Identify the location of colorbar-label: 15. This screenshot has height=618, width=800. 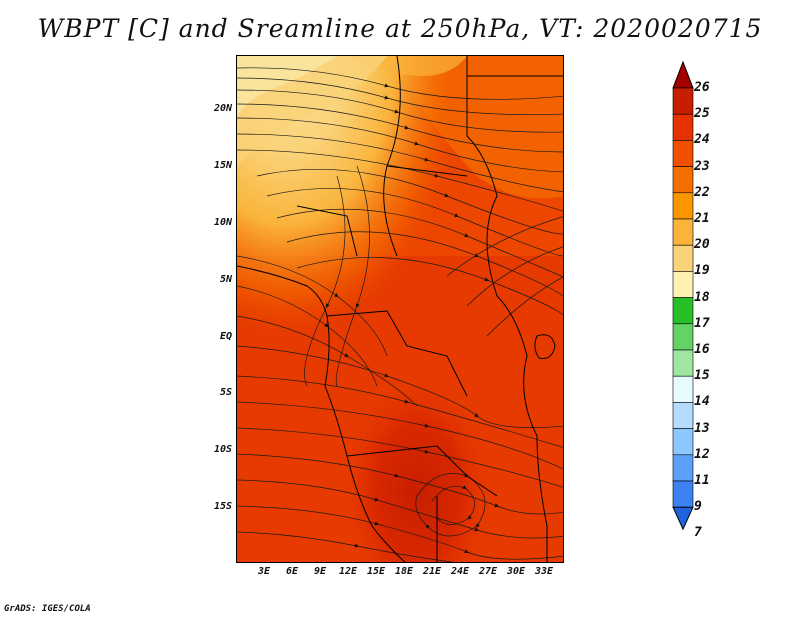
(702, 376).